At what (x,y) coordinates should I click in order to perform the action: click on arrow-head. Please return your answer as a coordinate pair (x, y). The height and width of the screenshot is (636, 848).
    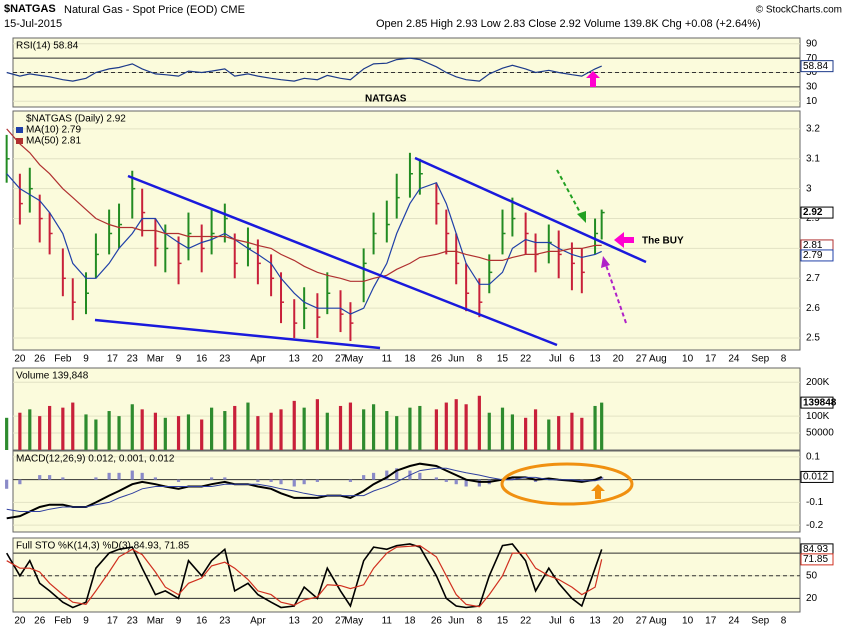
    Looking at the image, I should click on (605, 262).